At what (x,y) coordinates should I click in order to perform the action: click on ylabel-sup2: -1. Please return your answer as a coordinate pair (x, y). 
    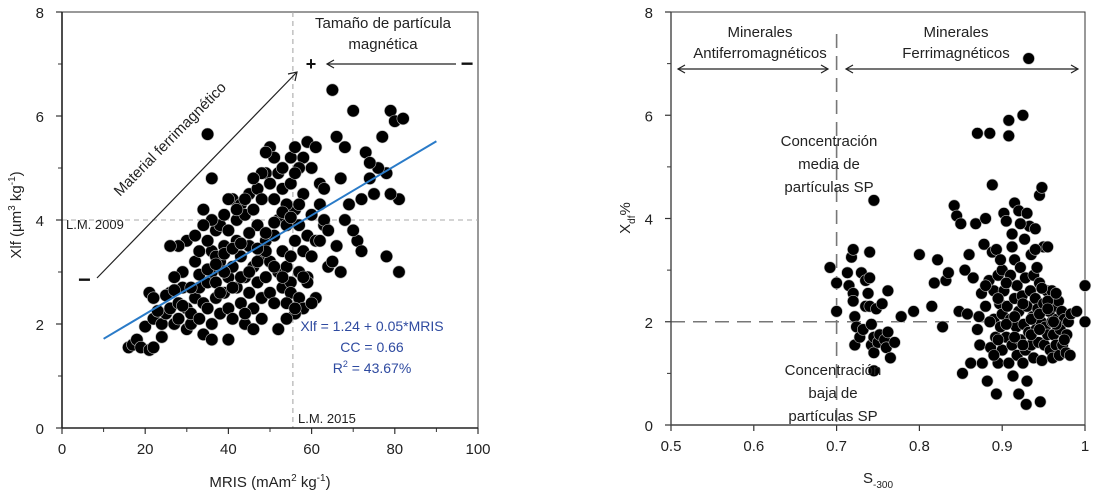
    Looking at the image, I should click on (12, 180).